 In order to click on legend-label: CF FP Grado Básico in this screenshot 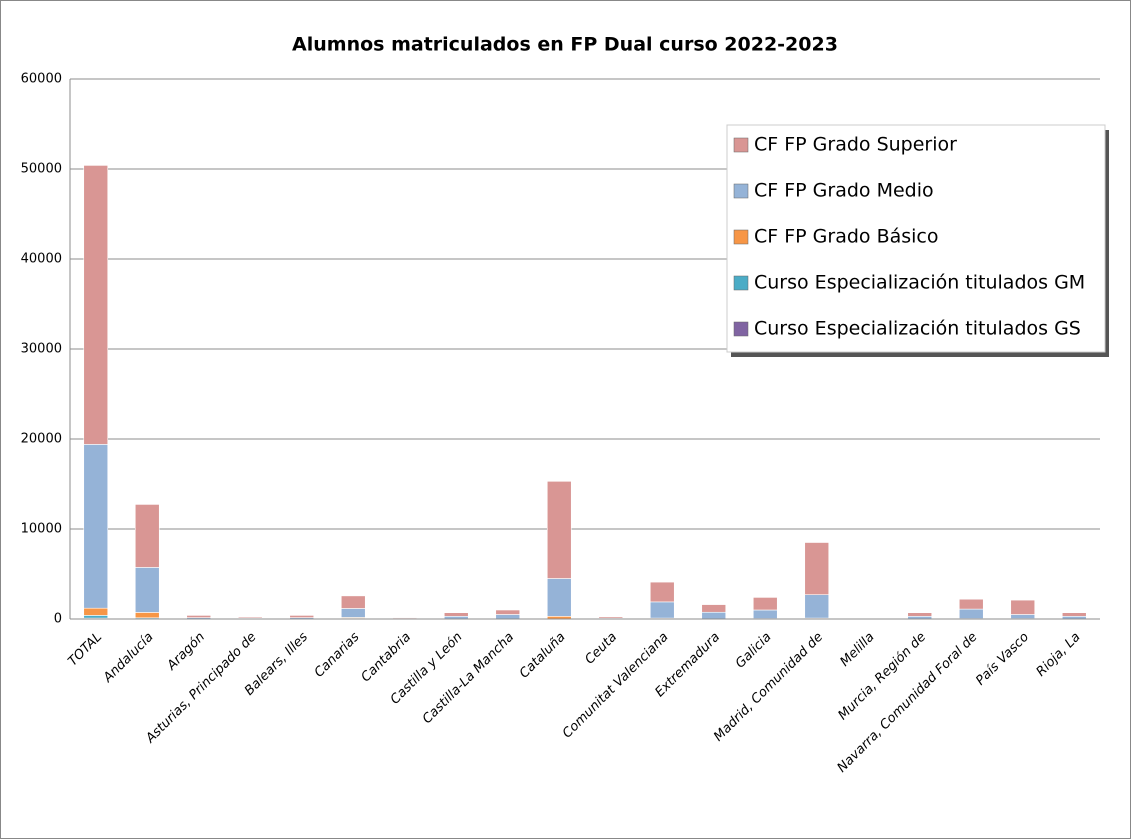, I will do `click(846, 237)`.